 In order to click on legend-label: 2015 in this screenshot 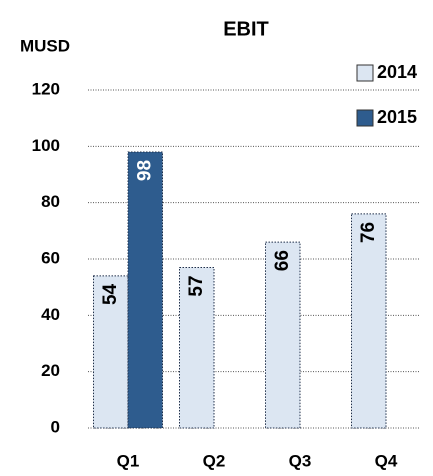, I will do `click(397, 117)`.